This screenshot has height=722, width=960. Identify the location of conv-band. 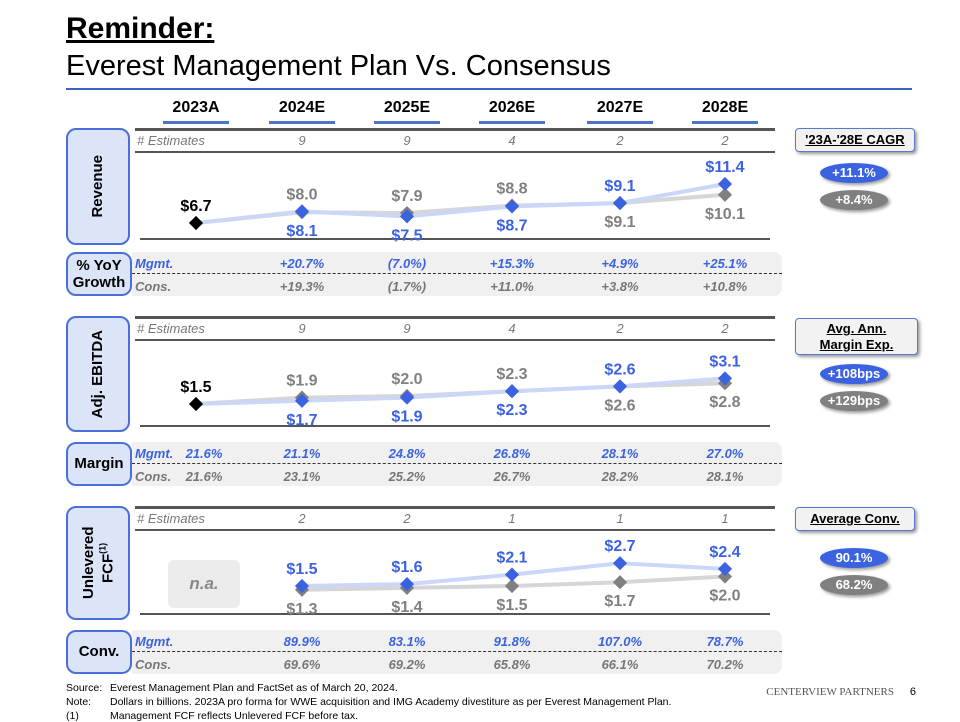
(457, 652).